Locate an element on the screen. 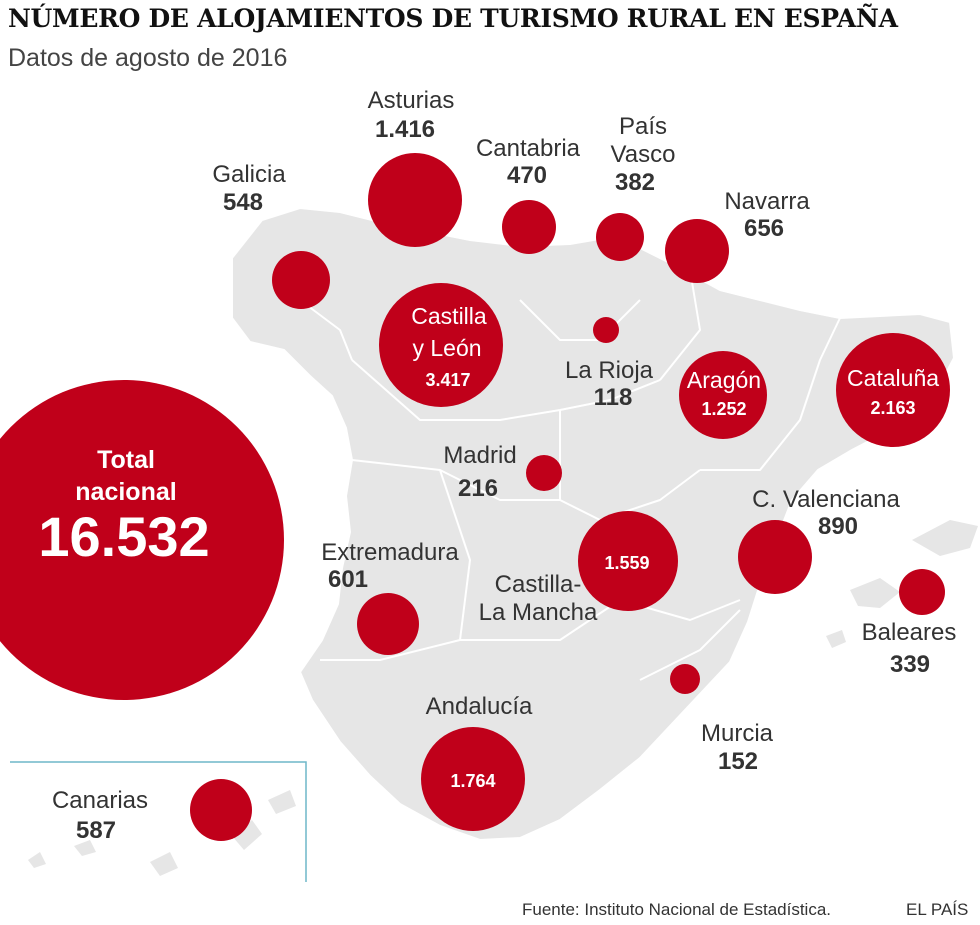  label-extremadura: Extremadura is located at coordinates (390, 552).